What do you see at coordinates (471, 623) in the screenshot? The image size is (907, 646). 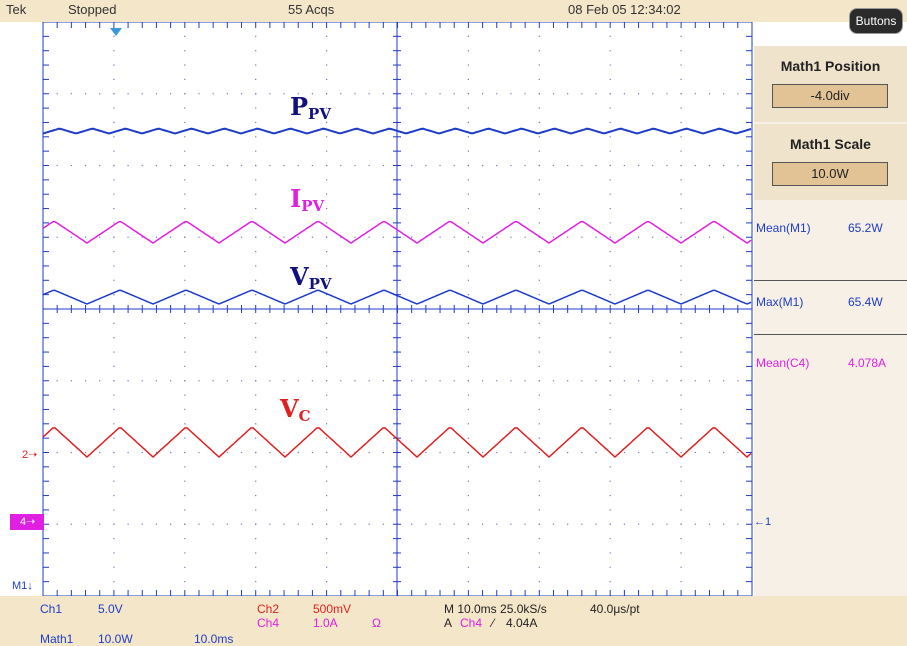 I see `trigger-source: Ch4` at bounding box center [471, 623].